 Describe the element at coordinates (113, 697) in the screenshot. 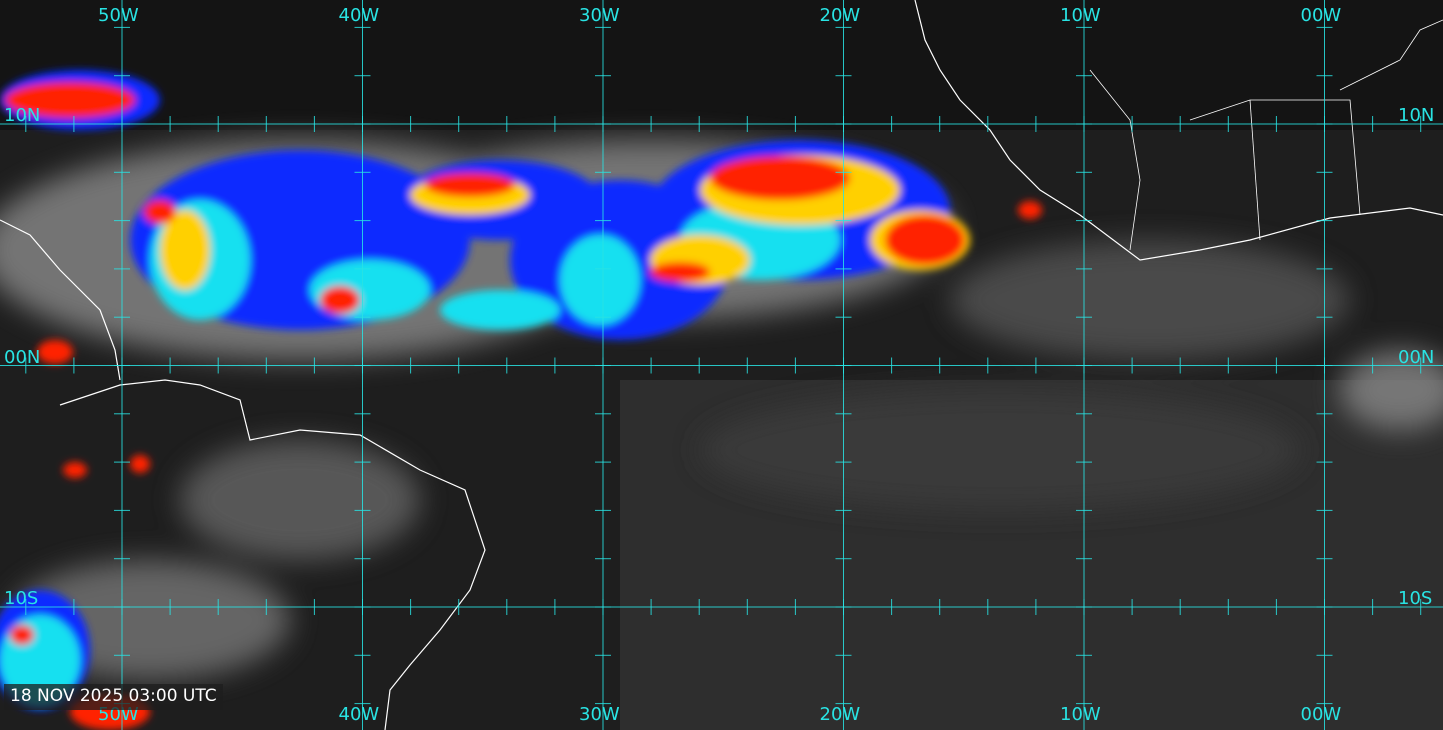

I see `timestamp: 18 NOV 2025 03:00 UTC` at that location.